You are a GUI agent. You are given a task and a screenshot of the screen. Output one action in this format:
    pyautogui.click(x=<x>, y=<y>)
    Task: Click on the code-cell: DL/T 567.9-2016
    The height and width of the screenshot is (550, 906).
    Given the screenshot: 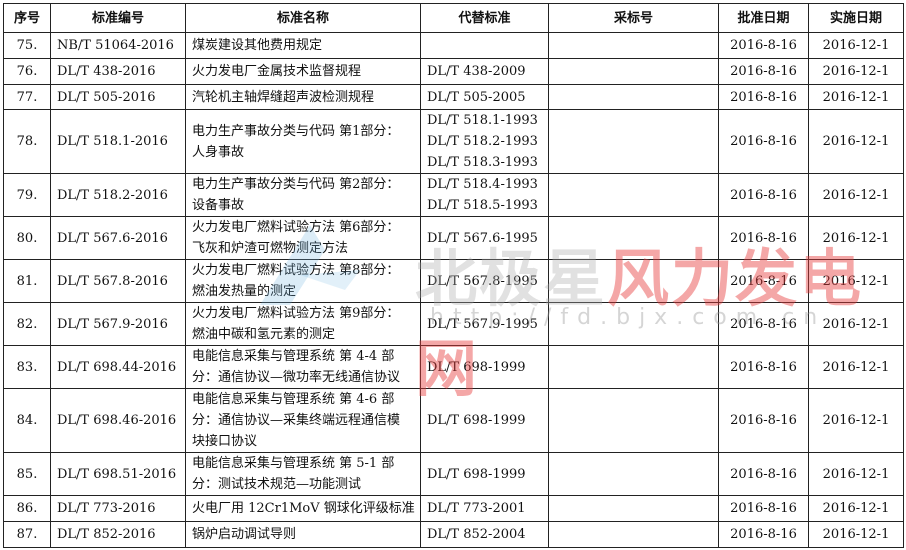 What is the action you would take?
    pyautogui.click(x=118, y=324)
    